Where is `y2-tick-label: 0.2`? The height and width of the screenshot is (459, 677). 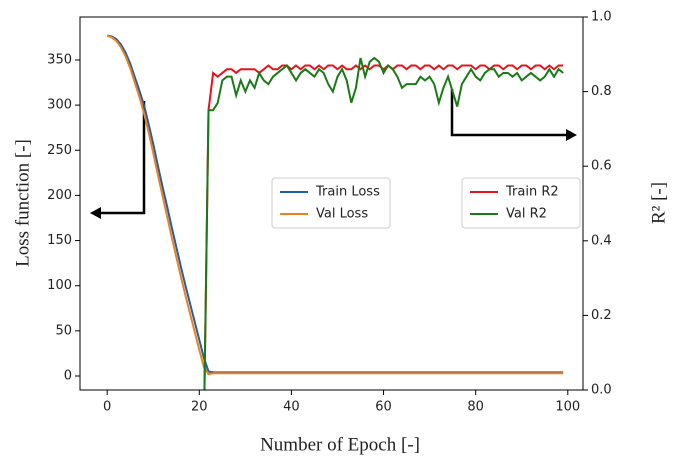
y2-tick-label: 0.2 is located at coordinates (601, 315).